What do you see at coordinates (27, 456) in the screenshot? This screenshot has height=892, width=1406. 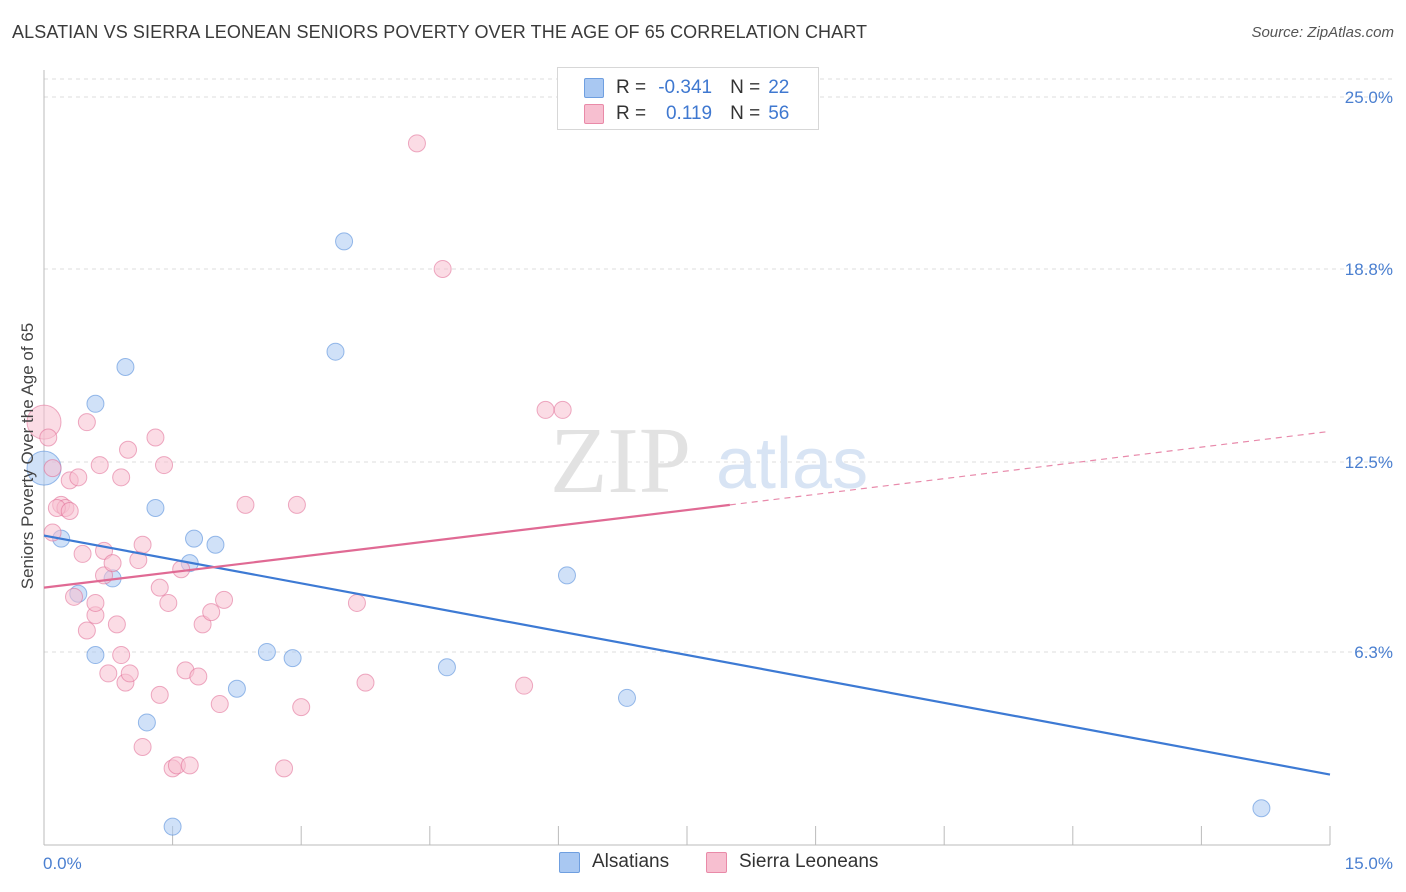 I see `y-axis-title: Seniors Poverty Over the Age of 65` at bounding box center [27, 456].